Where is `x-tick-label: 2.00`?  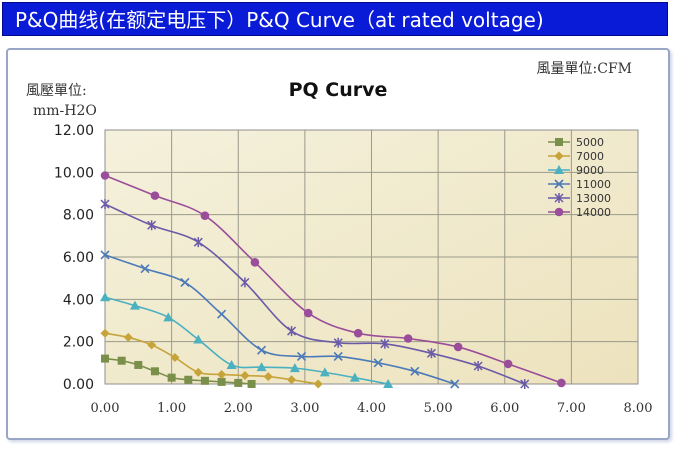
x-tick-label: 2.00 is located at coordinates (238, 408).